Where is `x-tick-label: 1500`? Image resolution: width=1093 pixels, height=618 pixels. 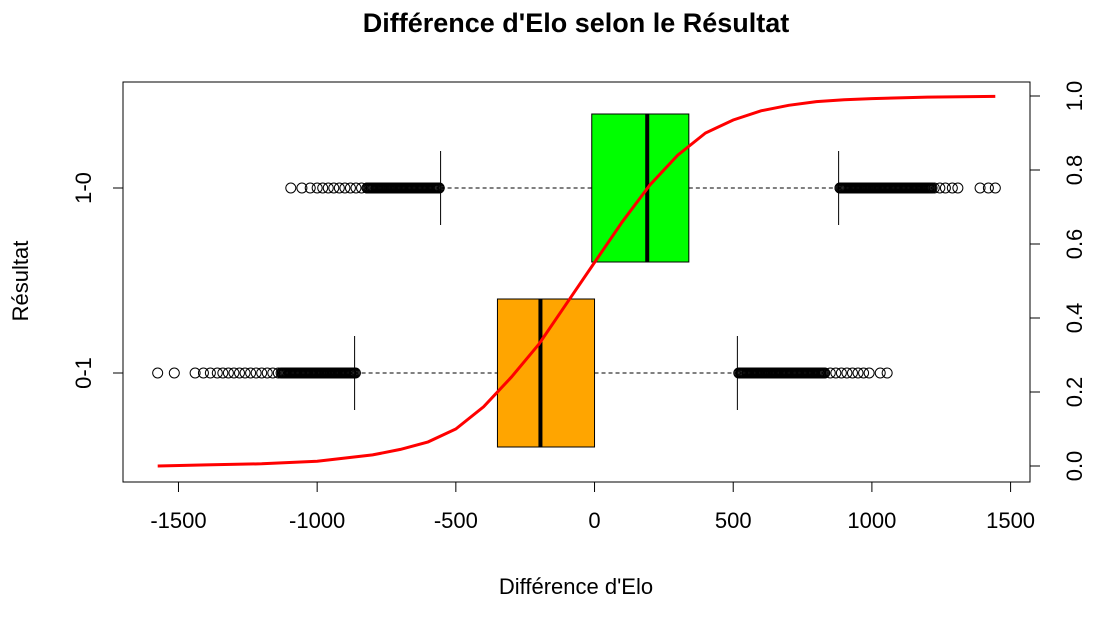
x-tick-label: 1500 is located at coordinates (1010, 520).